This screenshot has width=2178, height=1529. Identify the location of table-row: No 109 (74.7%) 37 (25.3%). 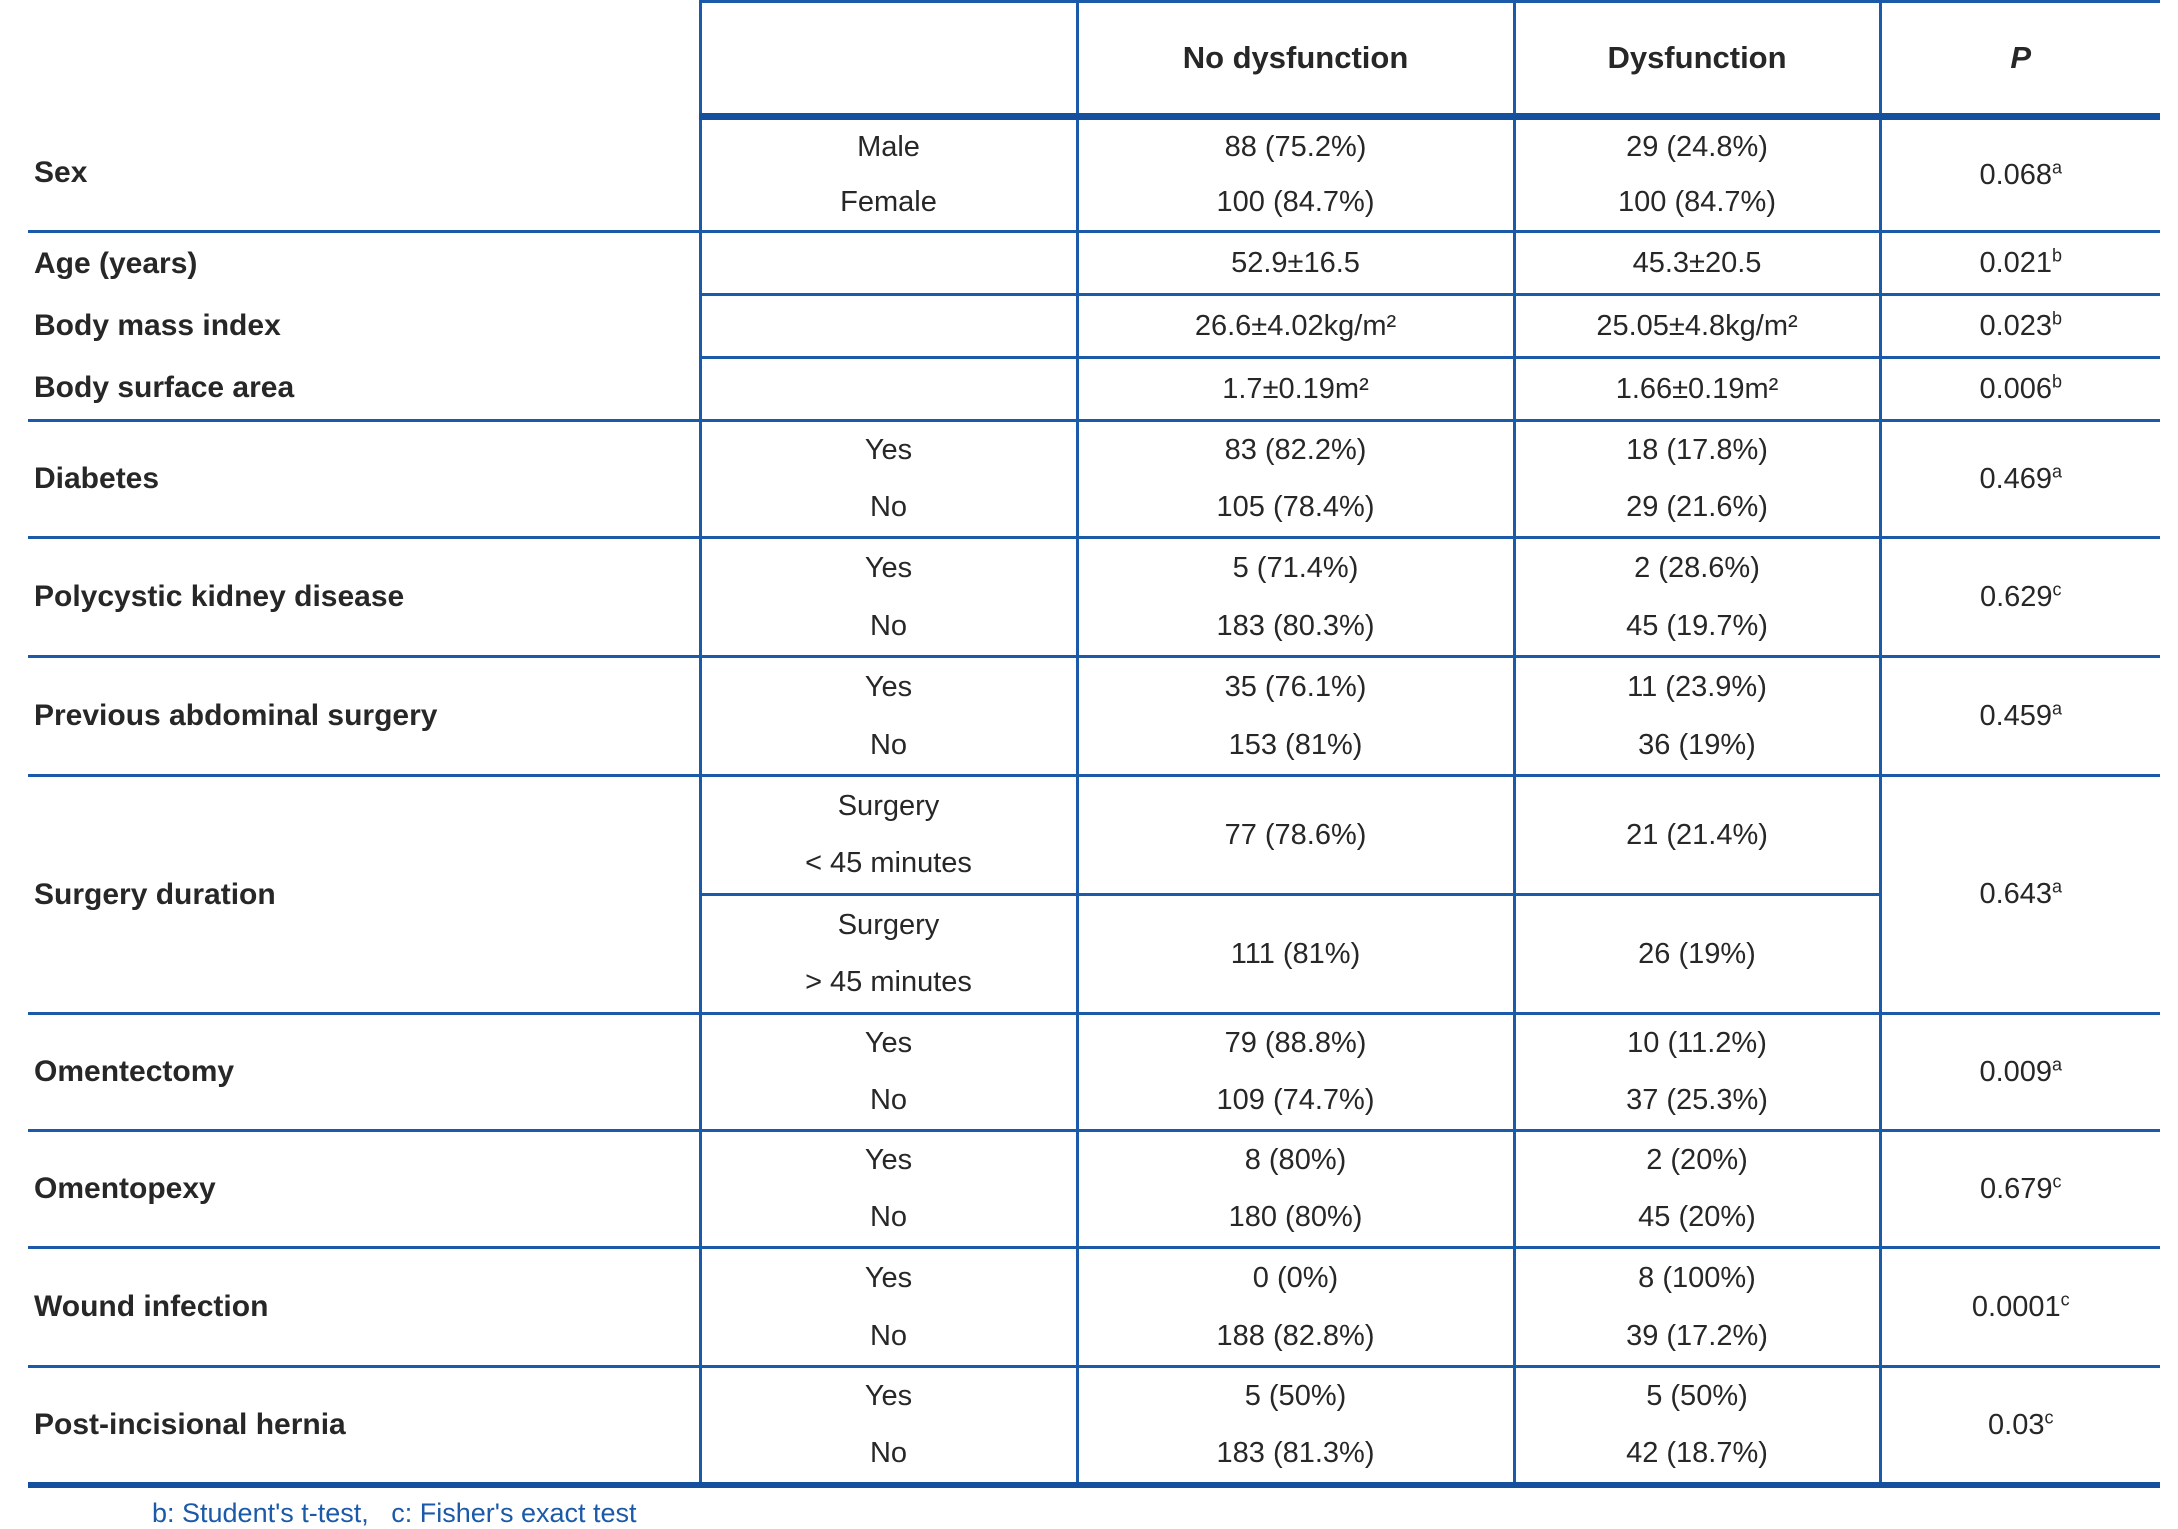
(1094, 1102).